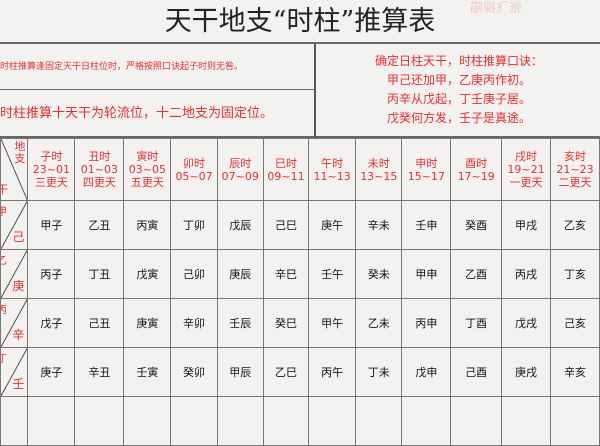 The width and height of the screenshot is (600, 446). I want to click on header-watch: 五更天, so click(147, 182).